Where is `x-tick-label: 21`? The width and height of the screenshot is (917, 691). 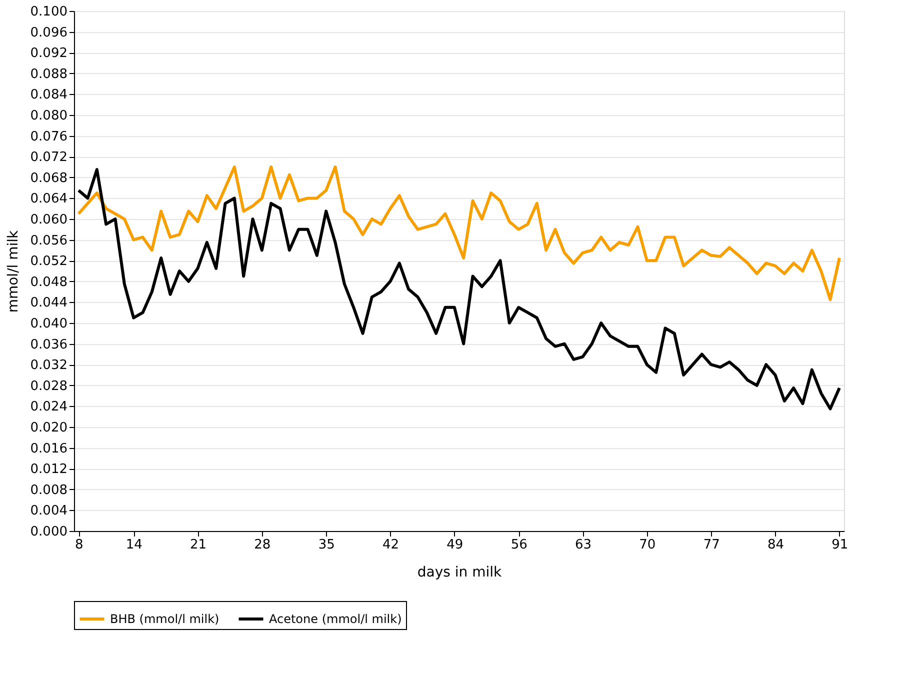 x-tick-label: 21 is located at coordinates (198, 545).